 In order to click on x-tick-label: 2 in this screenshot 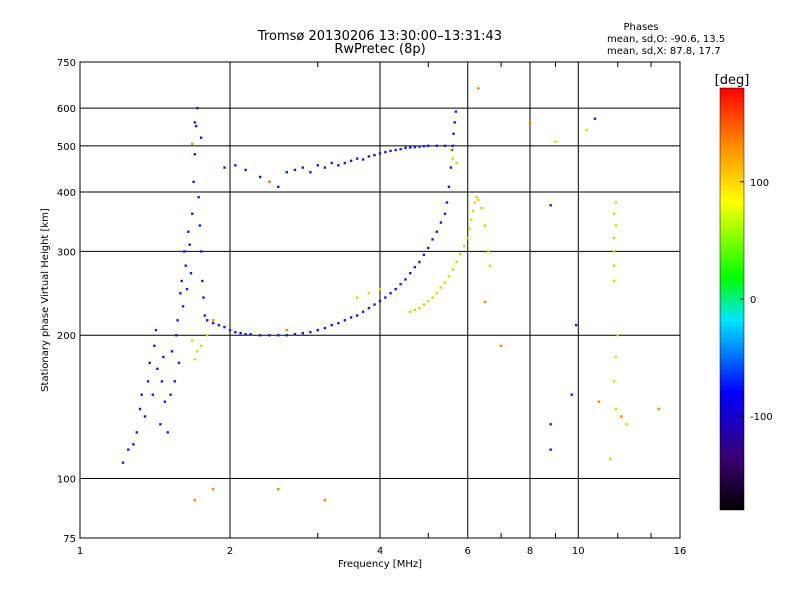, I will do `click(230, 551)`.